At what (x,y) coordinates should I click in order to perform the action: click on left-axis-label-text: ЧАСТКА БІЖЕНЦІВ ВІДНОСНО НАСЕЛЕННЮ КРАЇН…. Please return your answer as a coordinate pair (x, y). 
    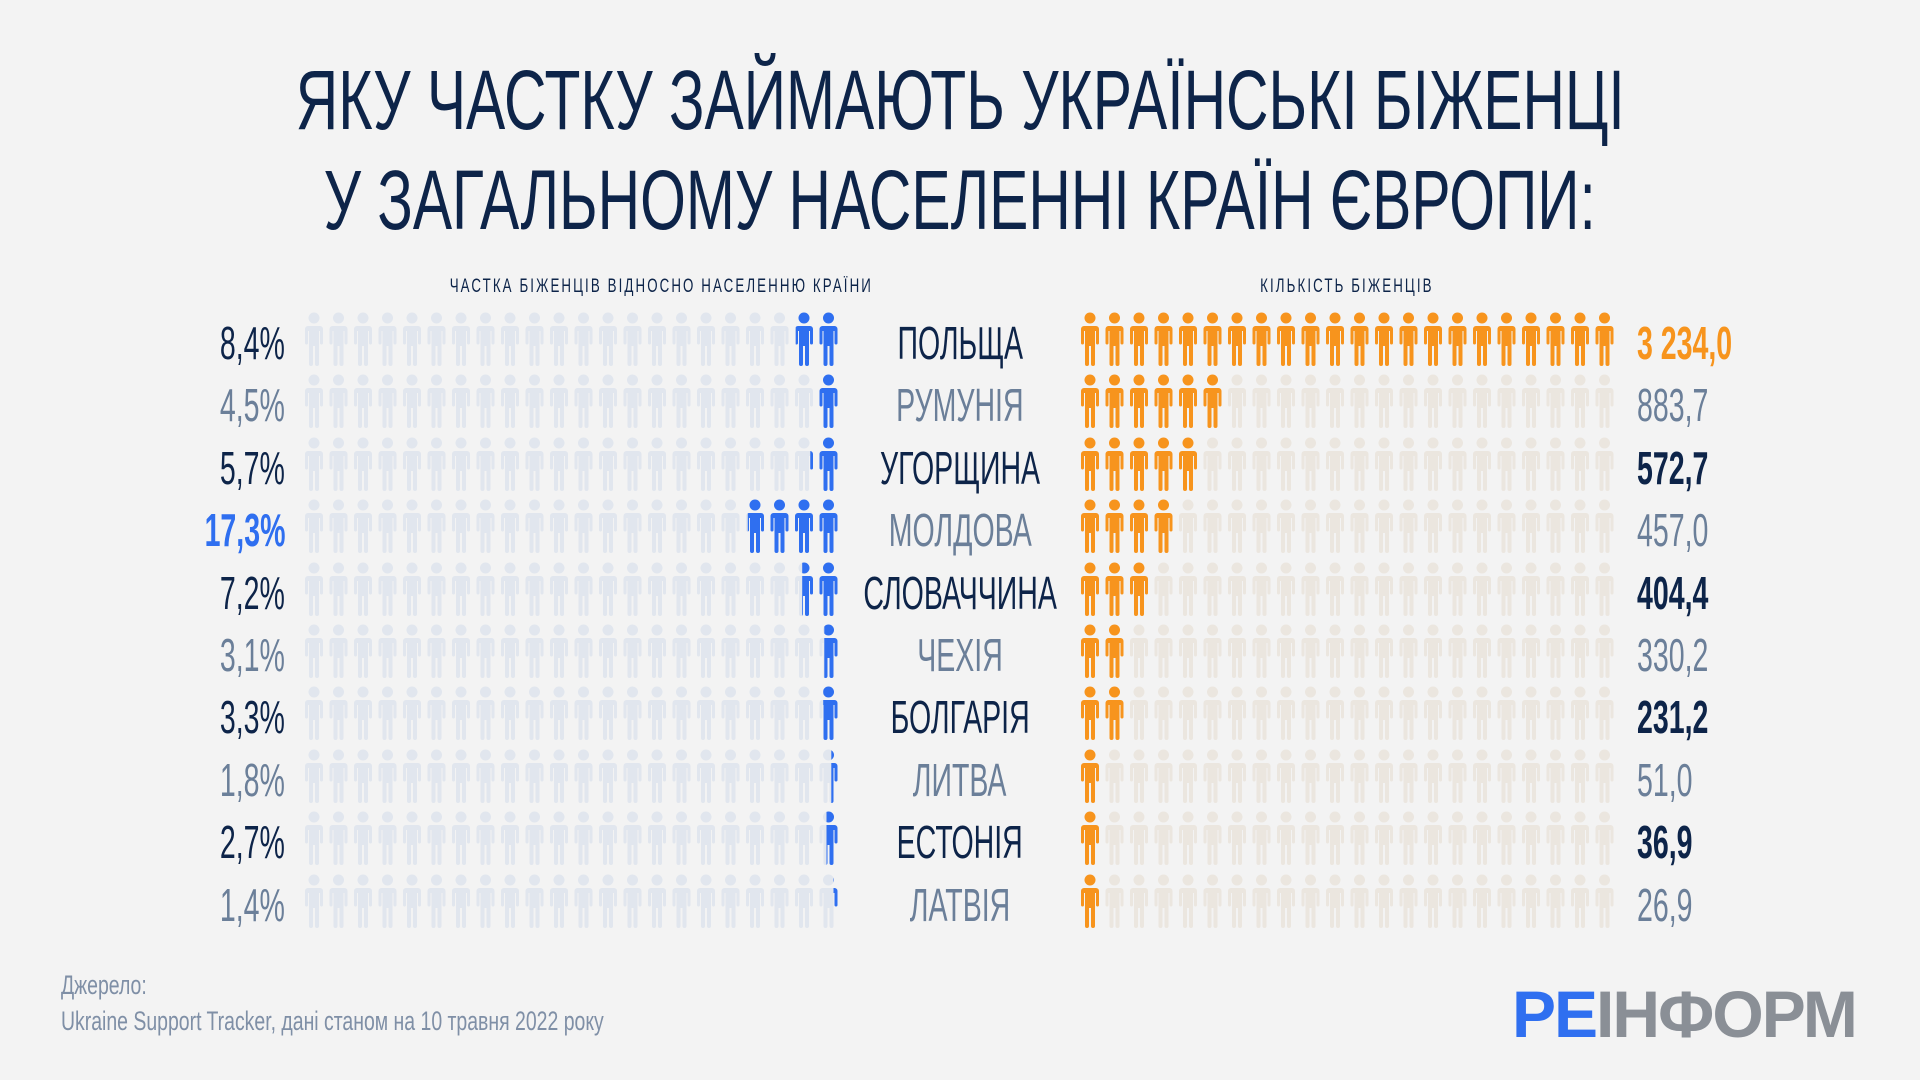
    Looking at the image, I should click on (661, 286).